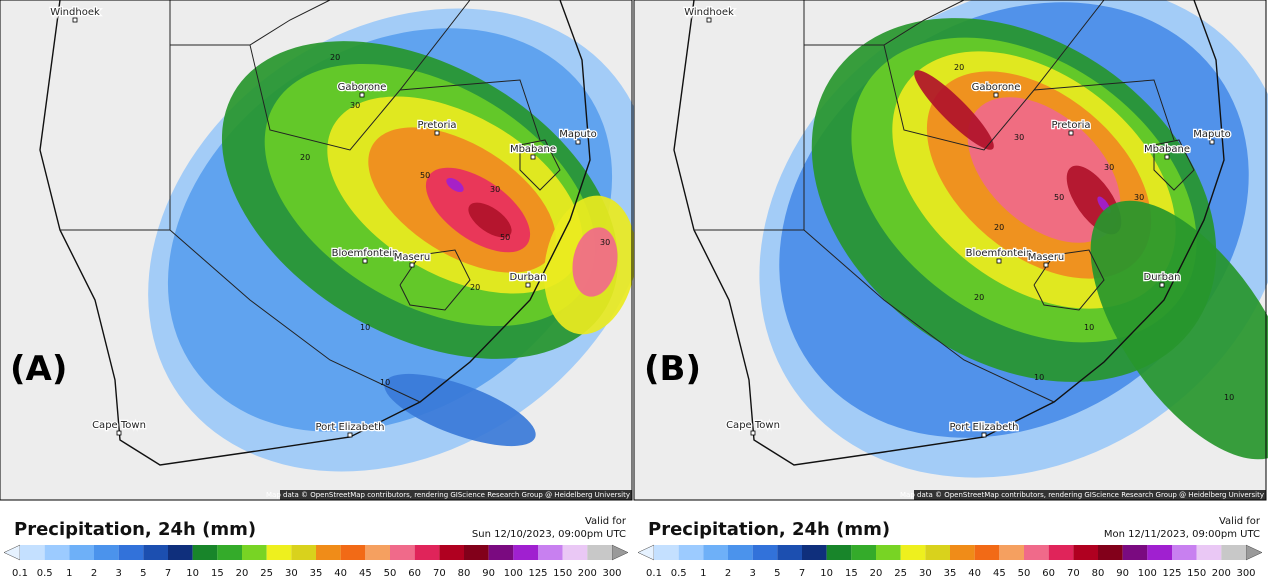  I want to click on colorbar-tick-label: 100, so click(513, 573).